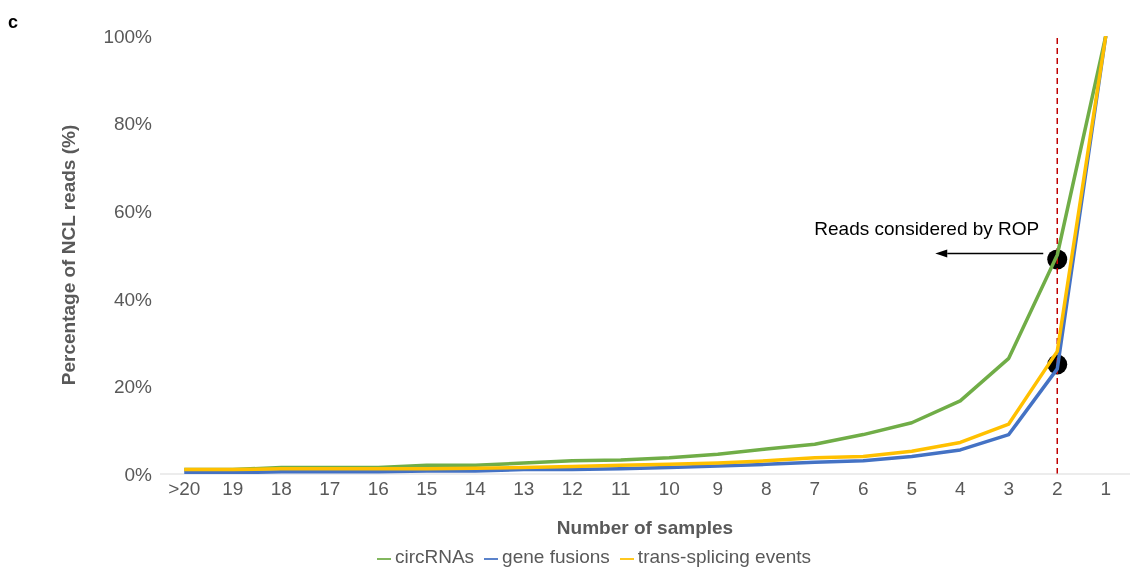 This screenshot has height=579, width=1130. I want to click on x-tick-label: >20, so click(184, 489).